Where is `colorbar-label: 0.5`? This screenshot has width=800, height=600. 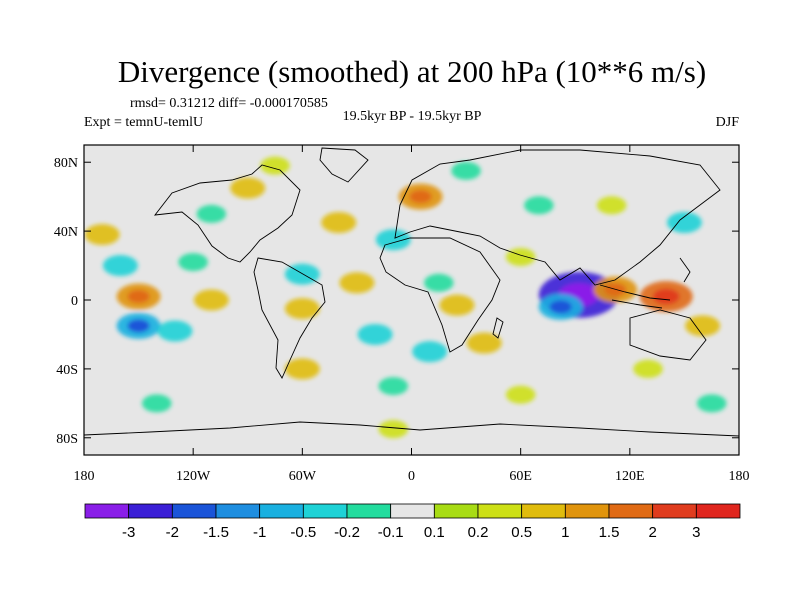
colorbar-label: 0.5 is located at coordinates (521, 532).